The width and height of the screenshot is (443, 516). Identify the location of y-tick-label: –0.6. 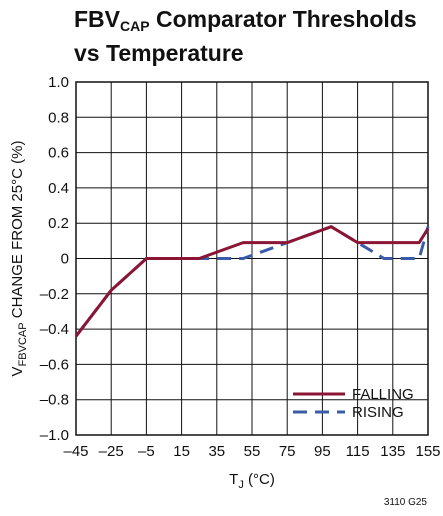
(54, 364).